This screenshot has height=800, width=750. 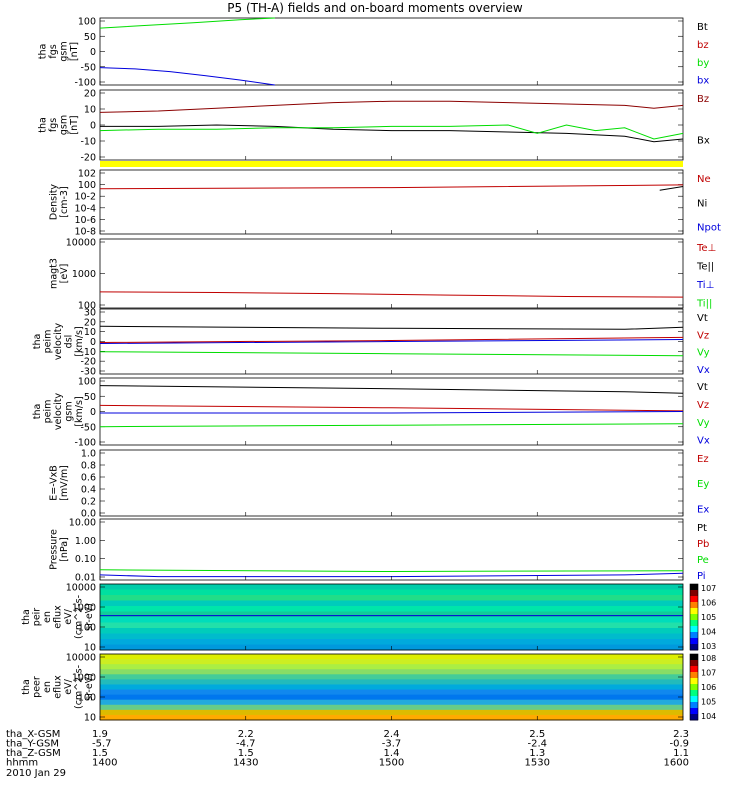 I want to click on series-line-Ni, so click(x=671, y=188).